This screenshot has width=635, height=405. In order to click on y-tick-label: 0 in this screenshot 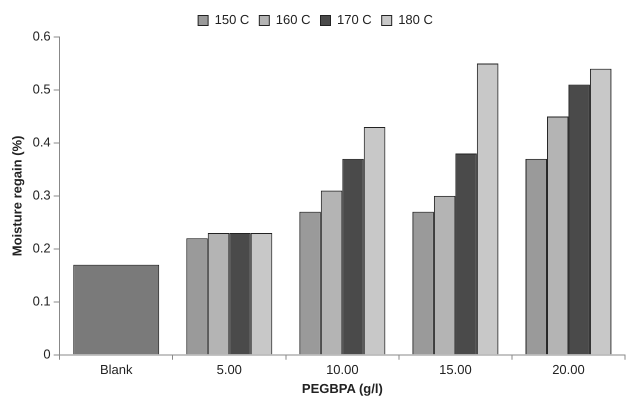, I will do `click(47, 354)`.